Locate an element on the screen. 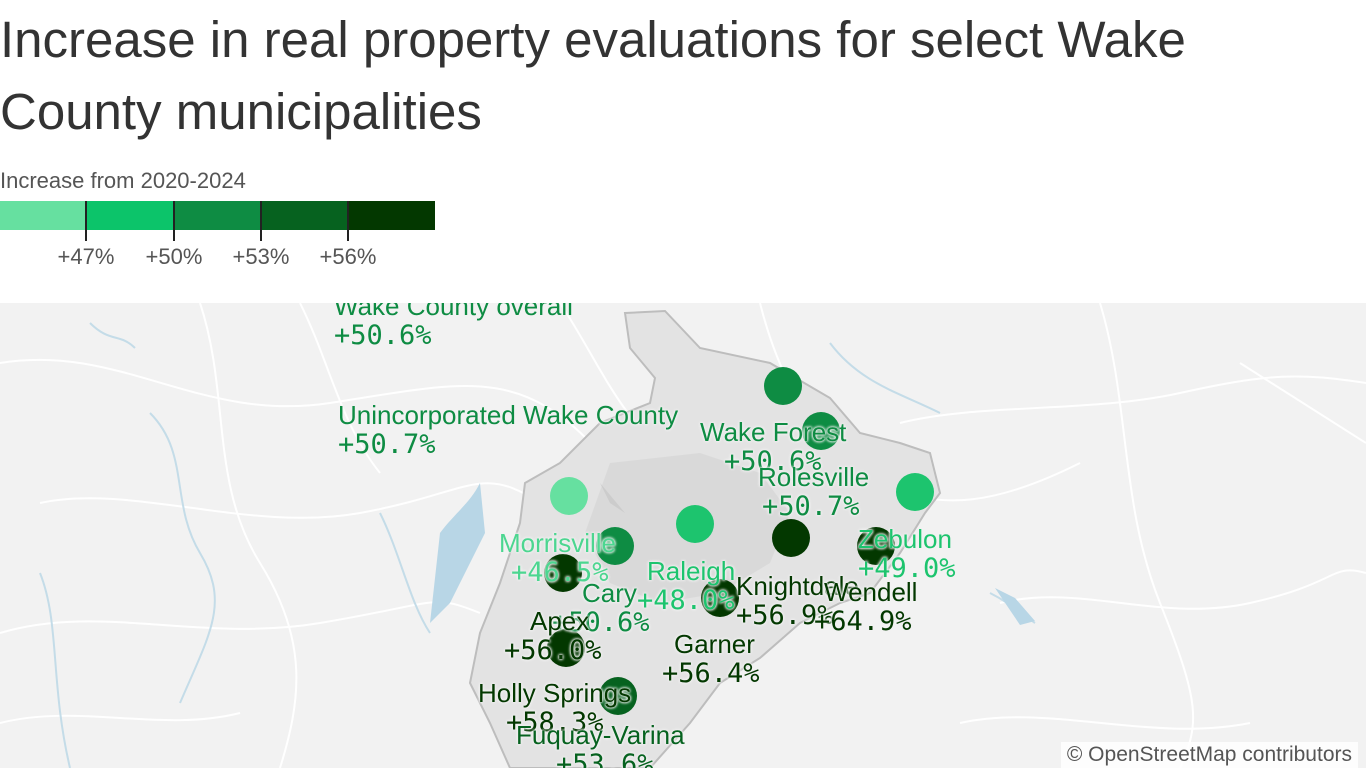  place-value: +46.5% is located at coordinates (560, 572).